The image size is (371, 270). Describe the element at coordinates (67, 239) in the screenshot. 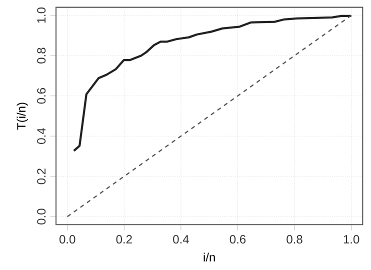

I see `x-tick-label: 0.0` at that location.